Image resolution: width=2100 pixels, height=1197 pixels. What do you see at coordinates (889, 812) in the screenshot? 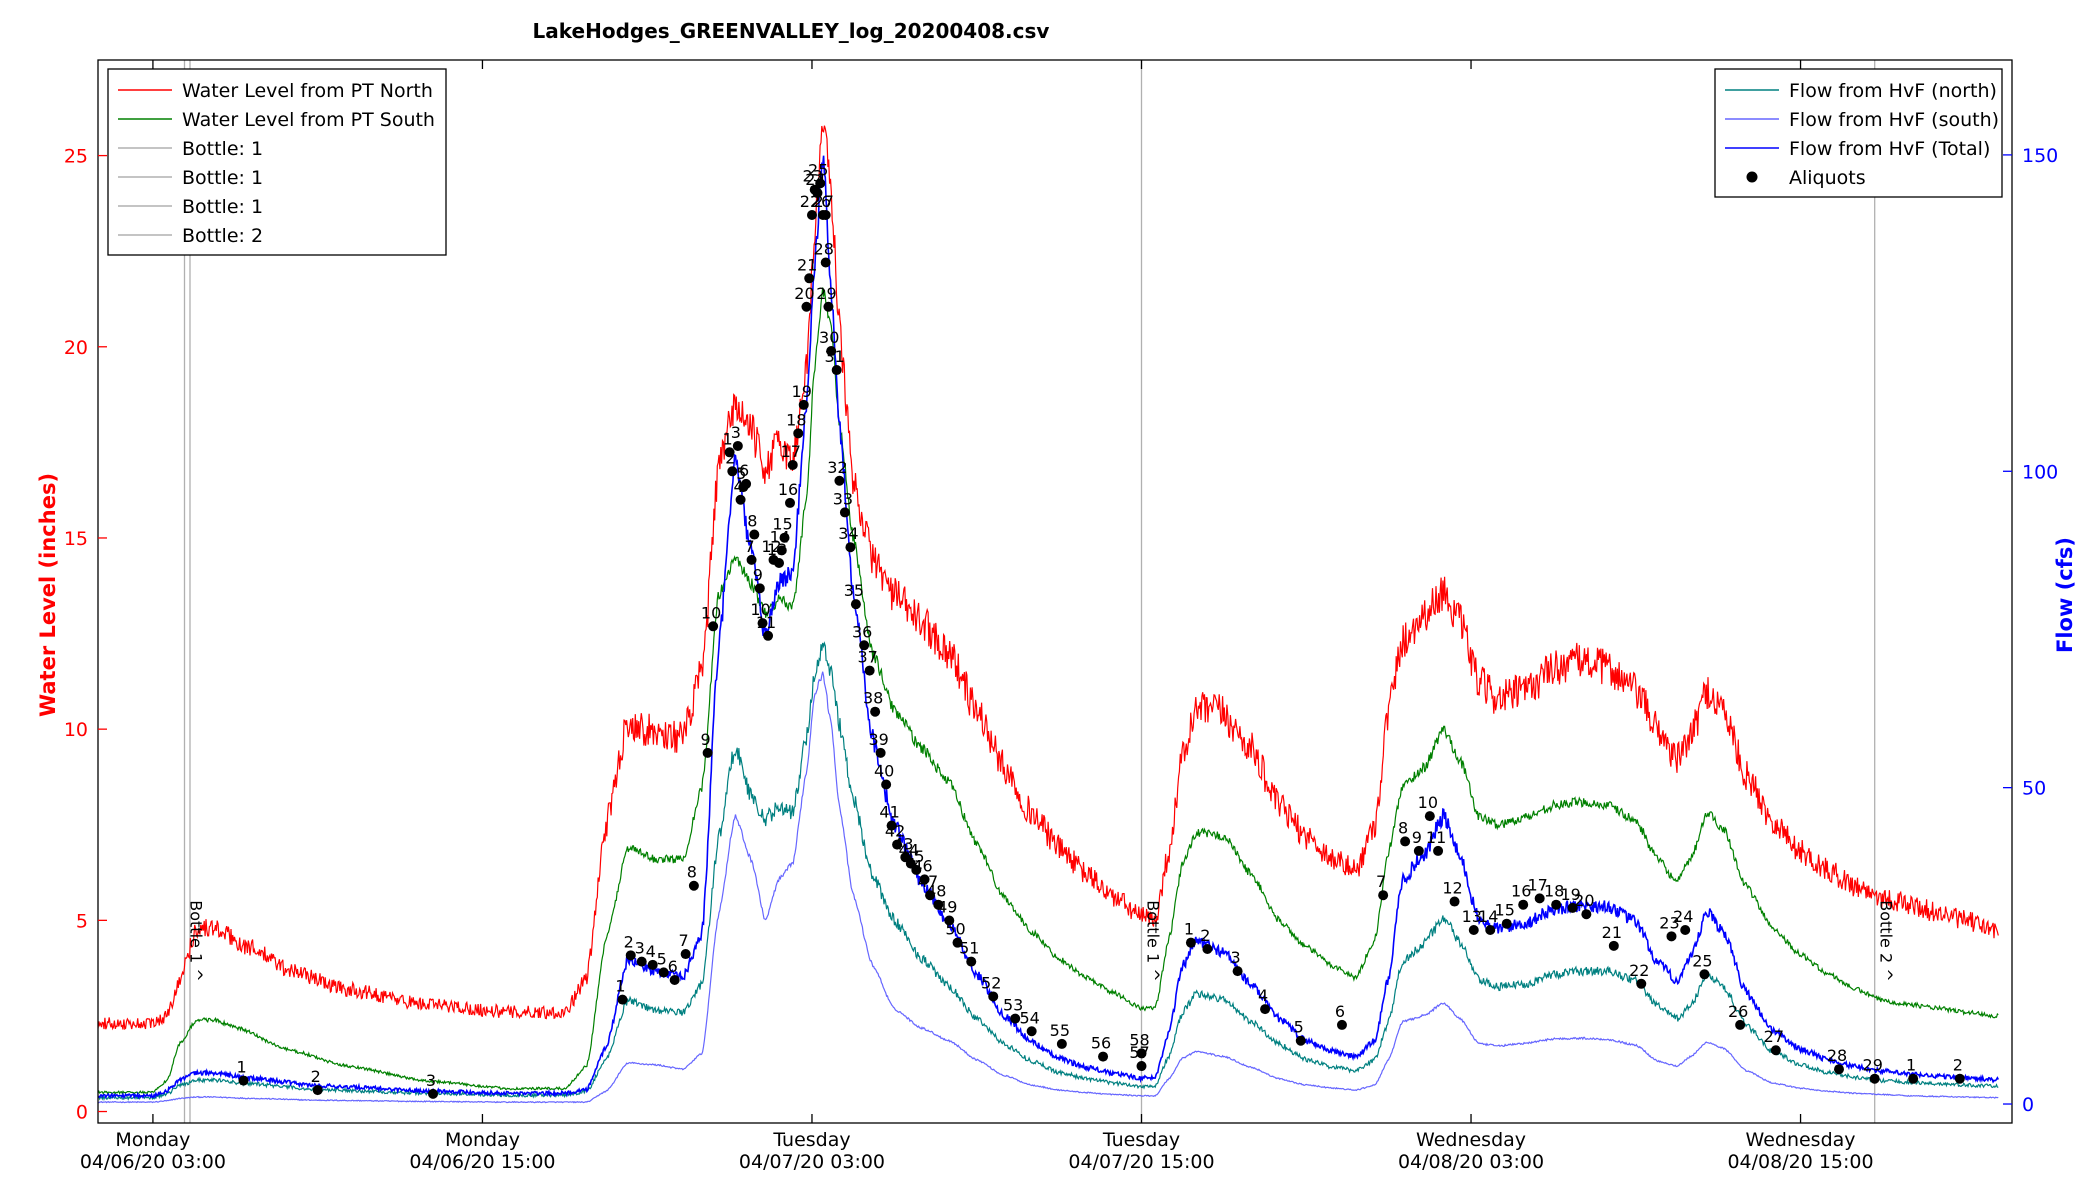
I see `aliquot-label: 41` at bounding box center [889, 812].